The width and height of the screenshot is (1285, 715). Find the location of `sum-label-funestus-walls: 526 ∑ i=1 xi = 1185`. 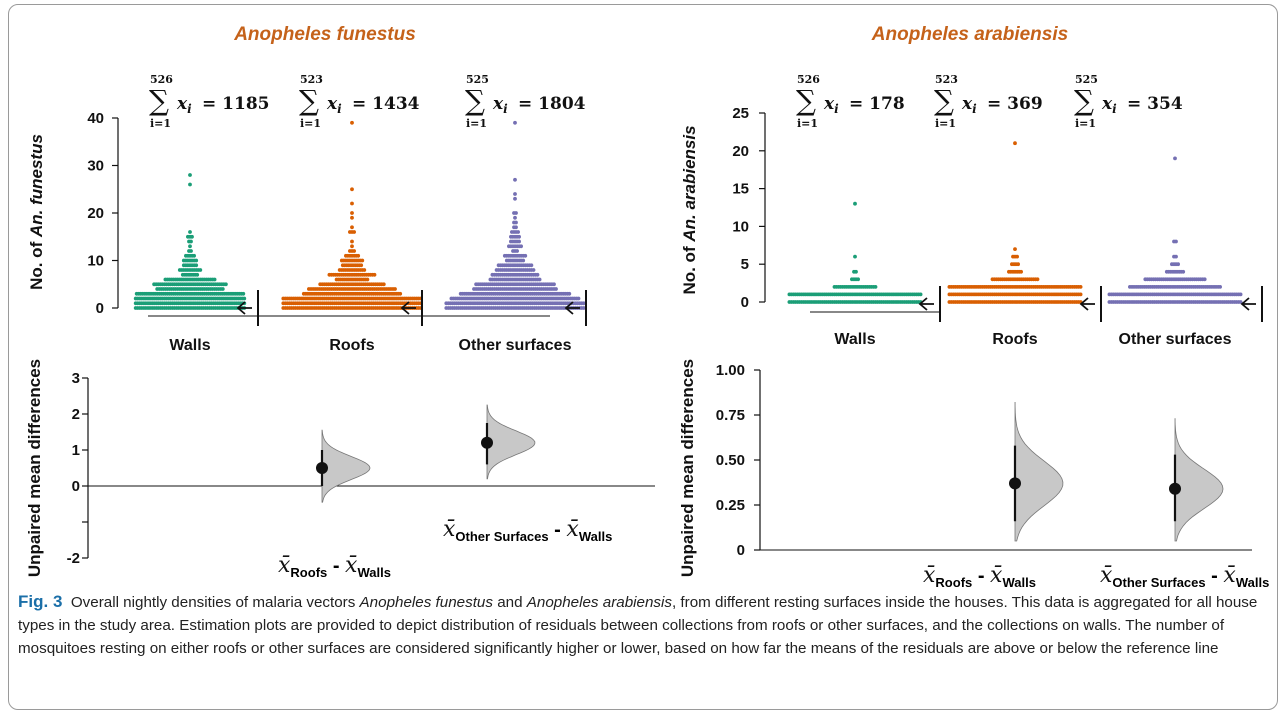

sum-label-funestus-walls: 526 ∑ i=1 xi = 1185 is located at coordinates (209, 101).